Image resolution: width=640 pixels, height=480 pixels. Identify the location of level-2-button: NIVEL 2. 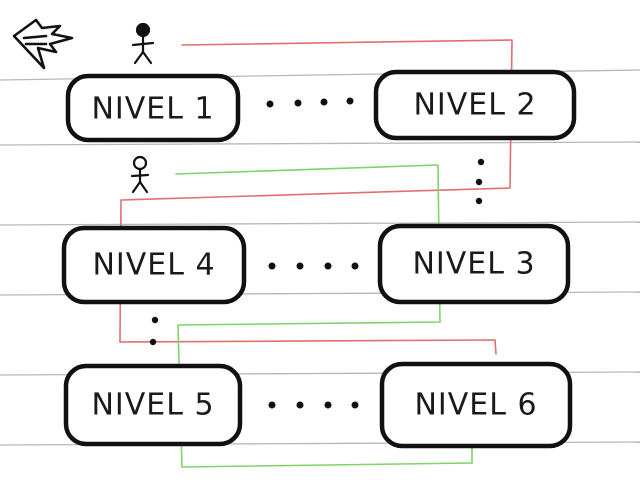
(475, 105).